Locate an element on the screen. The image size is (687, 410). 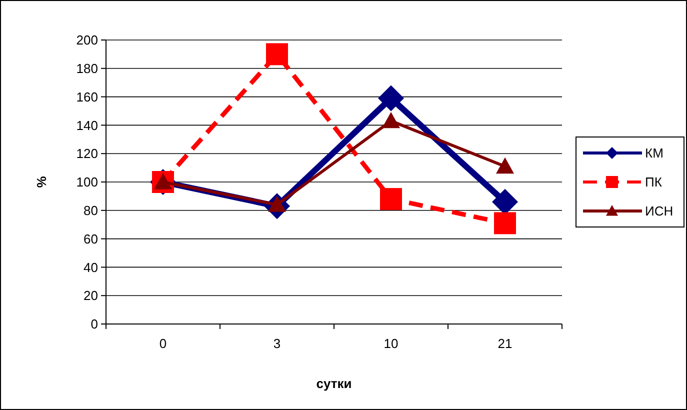
y-tick-label: 120 is located at coordinates (87, 154).